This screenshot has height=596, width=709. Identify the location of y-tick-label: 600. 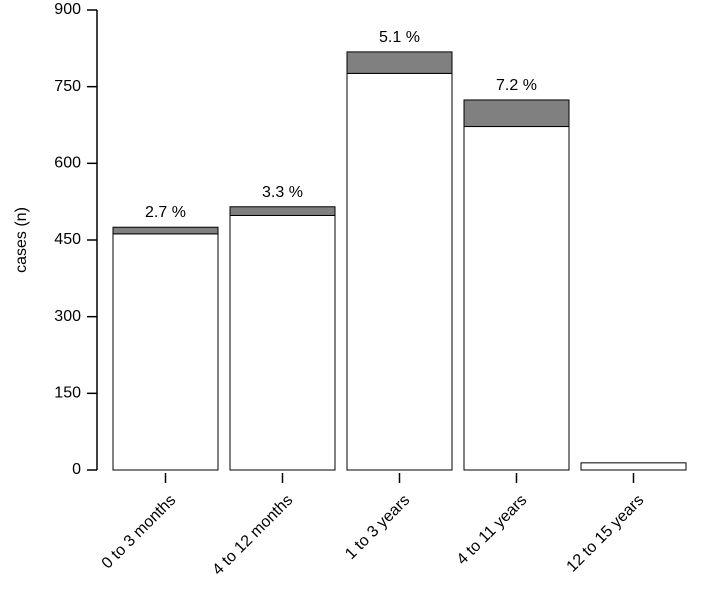
(67, 163).